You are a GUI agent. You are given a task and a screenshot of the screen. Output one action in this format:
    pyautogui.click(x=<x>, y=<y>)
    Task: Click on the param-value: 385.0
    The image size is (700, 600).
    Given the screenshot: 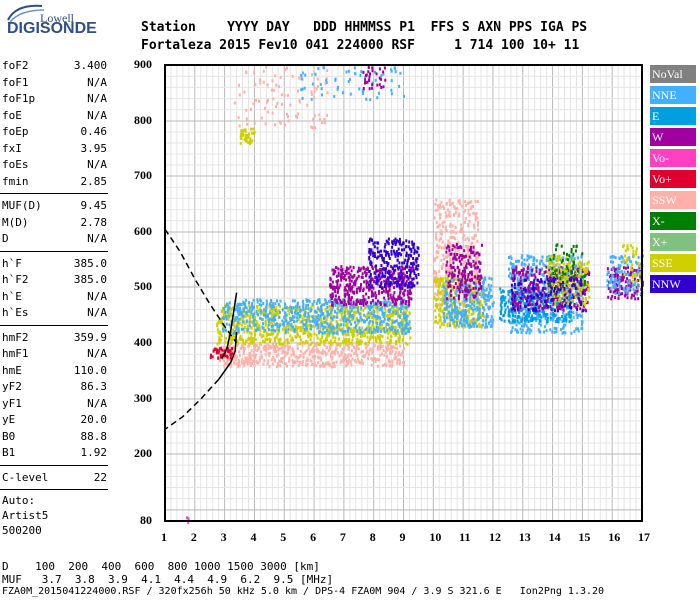 What is the action you would take?
    pyautogui.click(x=90, y=263)
    